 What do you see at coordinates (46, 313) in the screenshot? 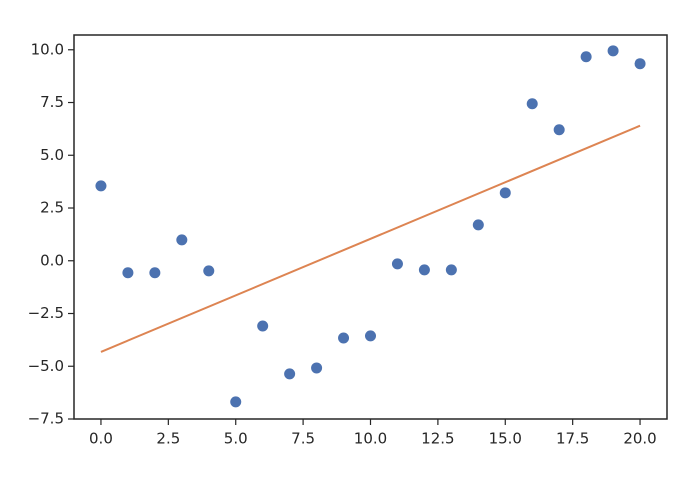
I see `y-tick-label: −2.5` at bounding box center [46, 313].